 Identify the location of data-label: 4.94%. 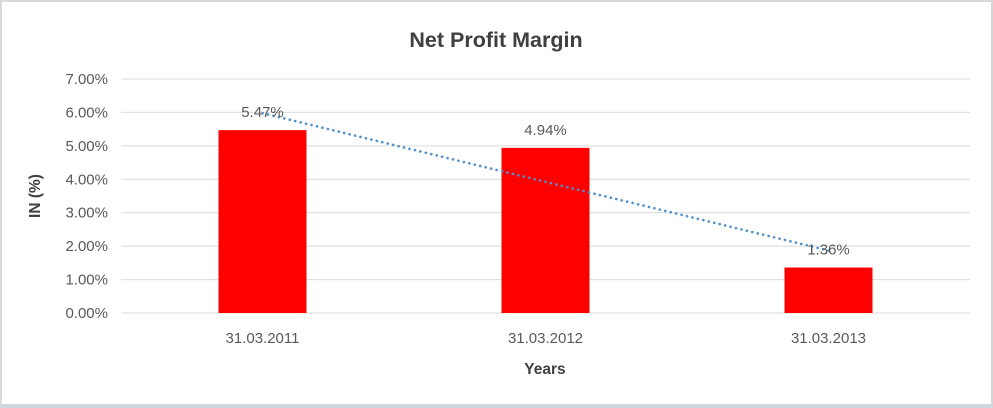
(545, 130).